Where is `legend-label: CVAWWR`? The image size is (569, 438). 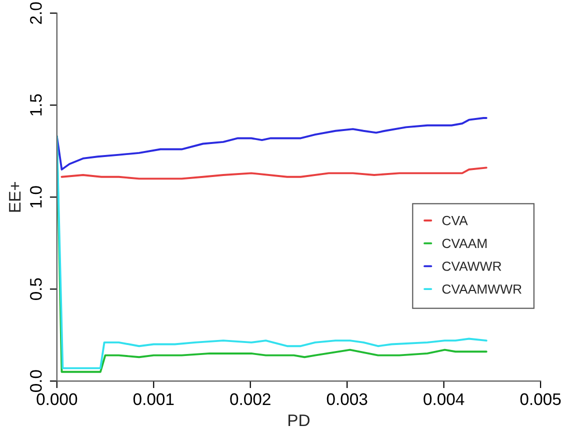
legend-label: CVAWWR is located at coordinates (472, 266).